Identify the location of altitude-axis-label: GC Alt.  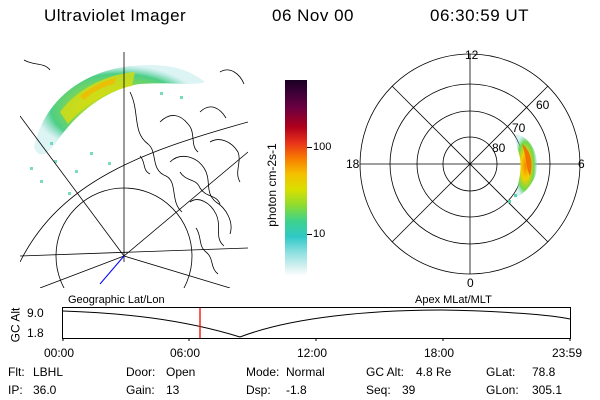
(15, 325).